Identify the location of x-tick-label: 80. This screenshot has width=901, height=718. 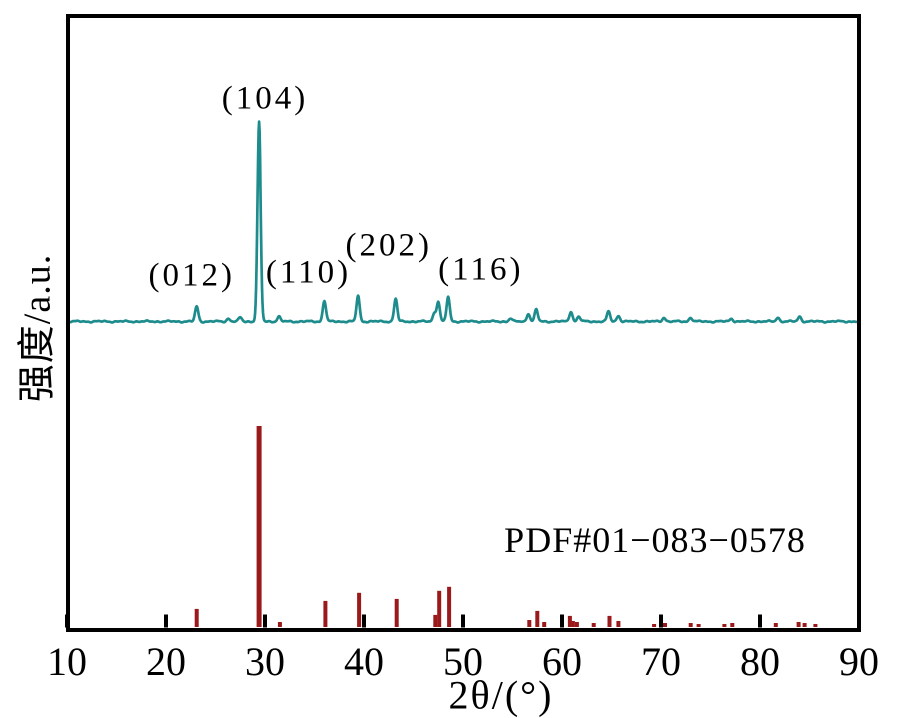
(760, 661).